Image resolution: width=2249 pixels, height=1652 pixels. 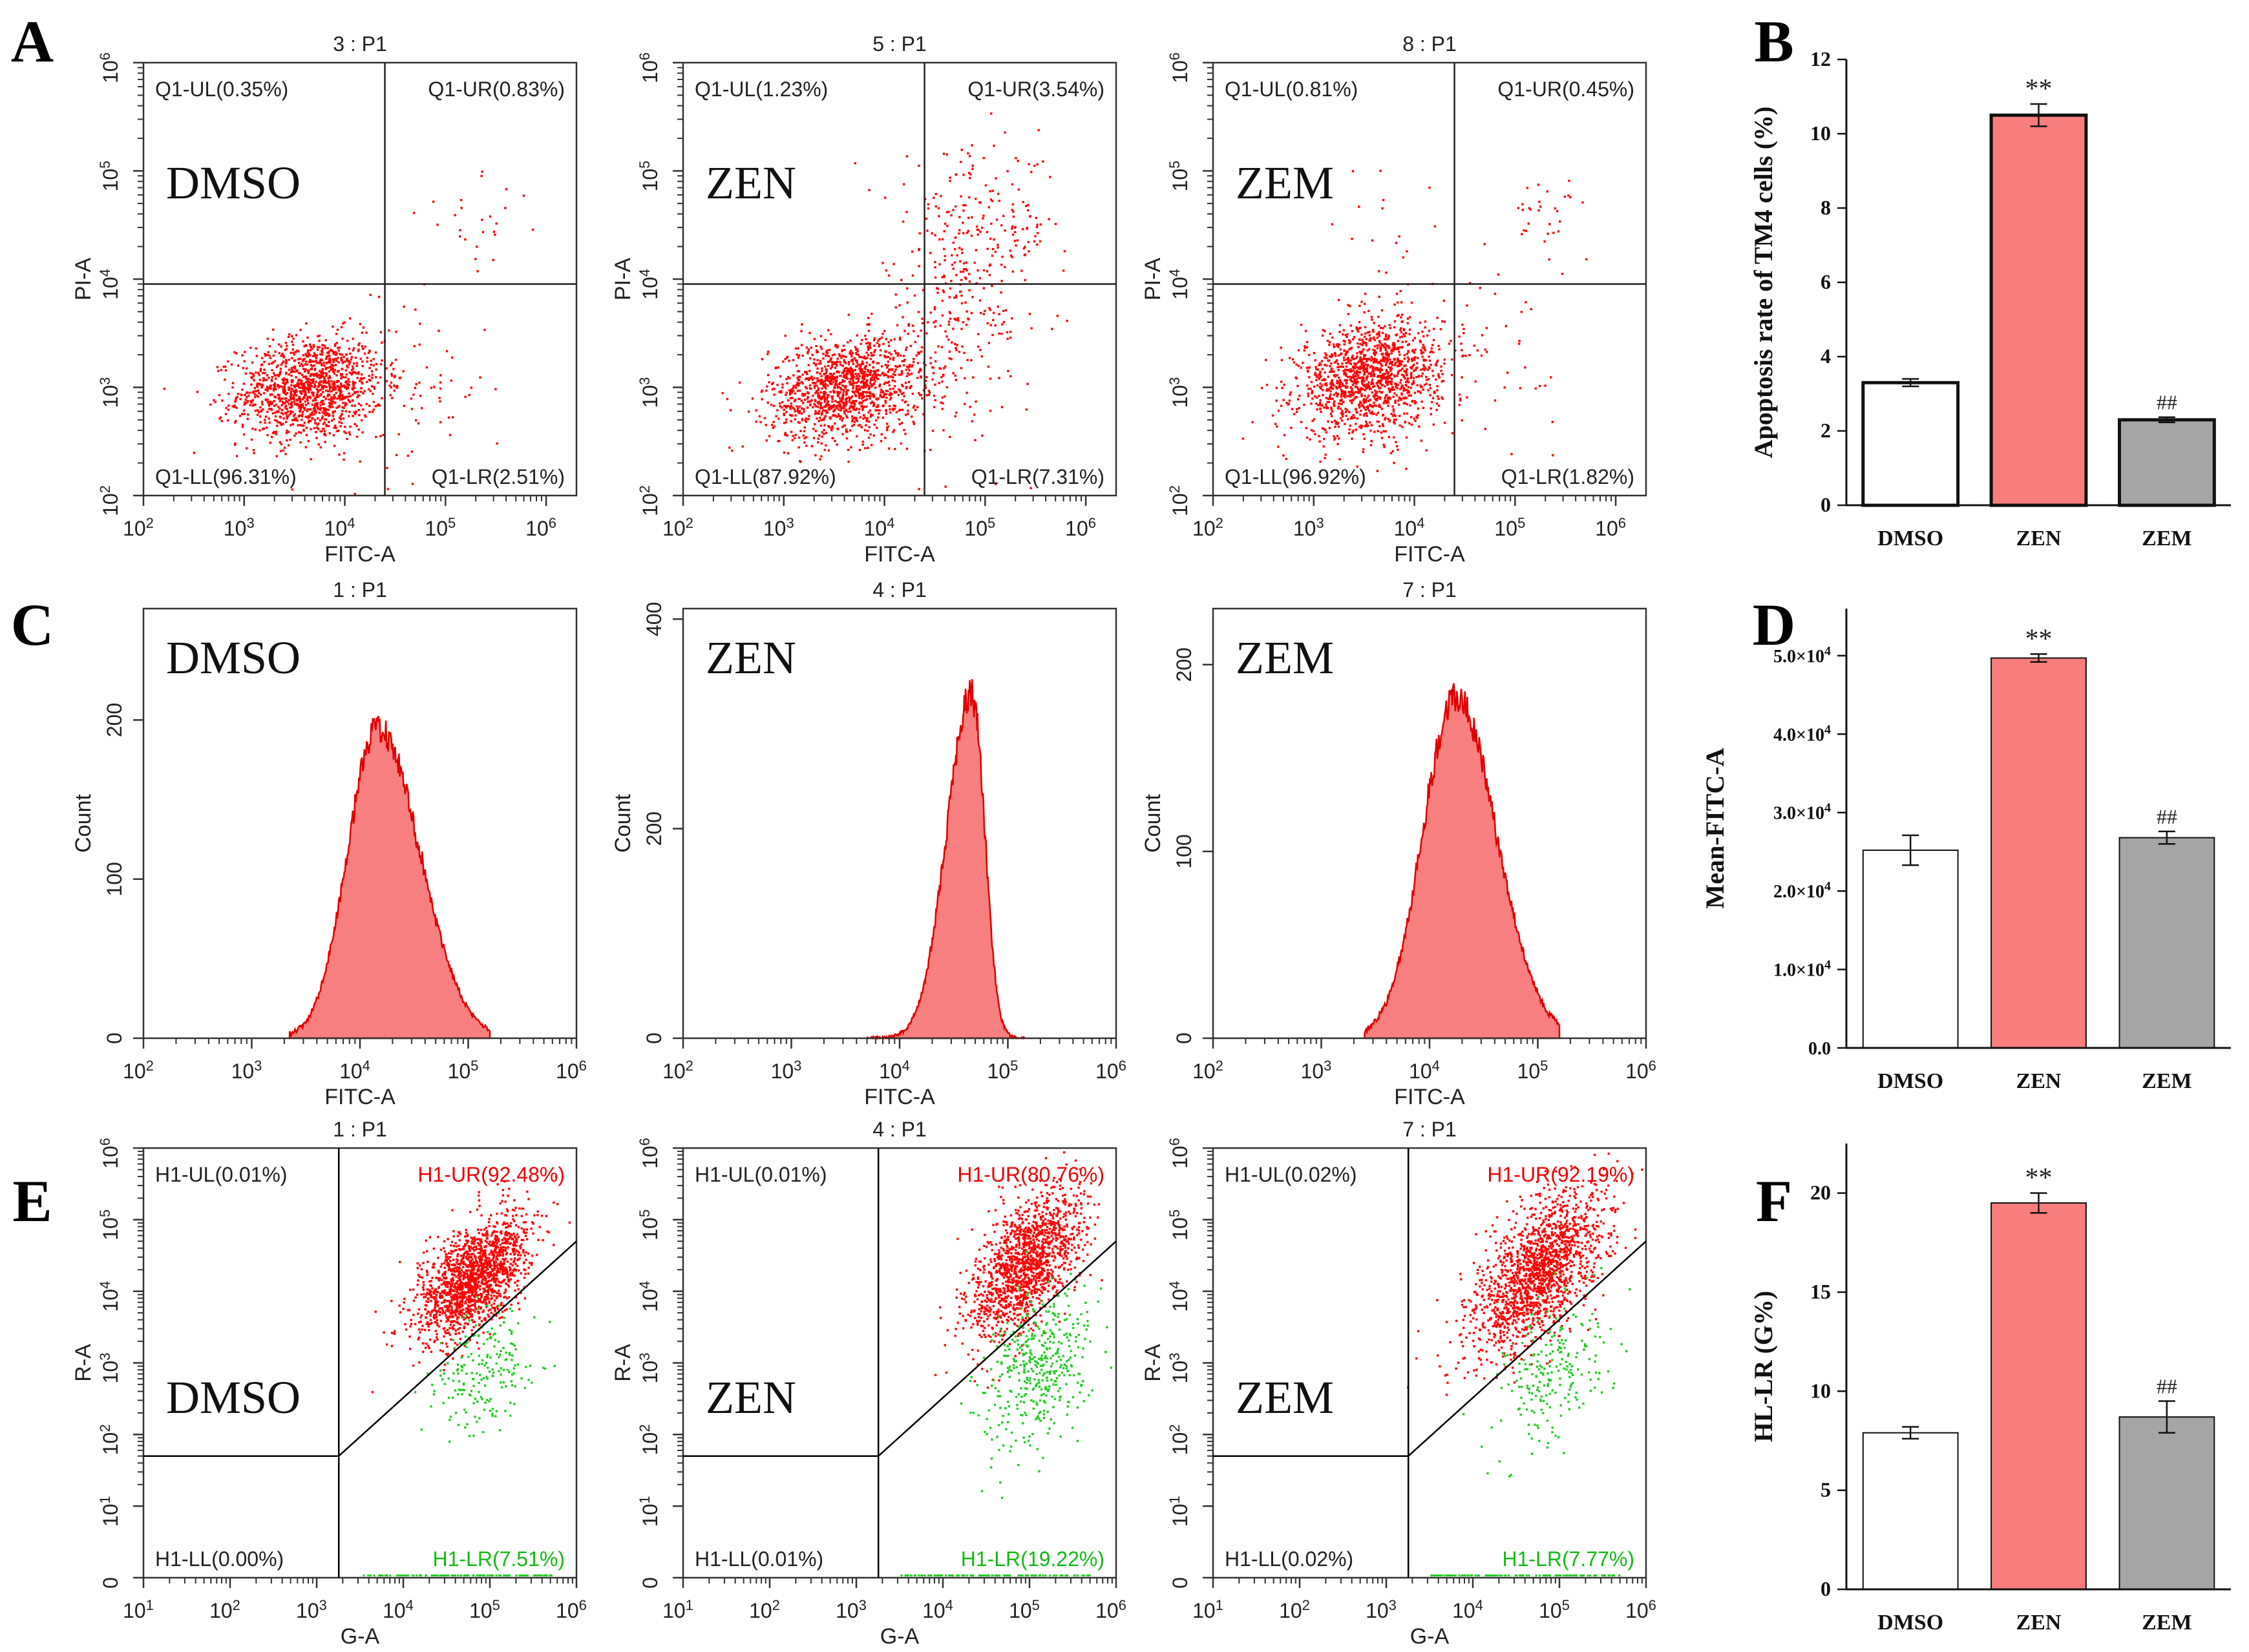 What do you see at coordinates (105, 489) in the screenshot?
I see `tick-exponent: 2` at bounding box center [105, 489].